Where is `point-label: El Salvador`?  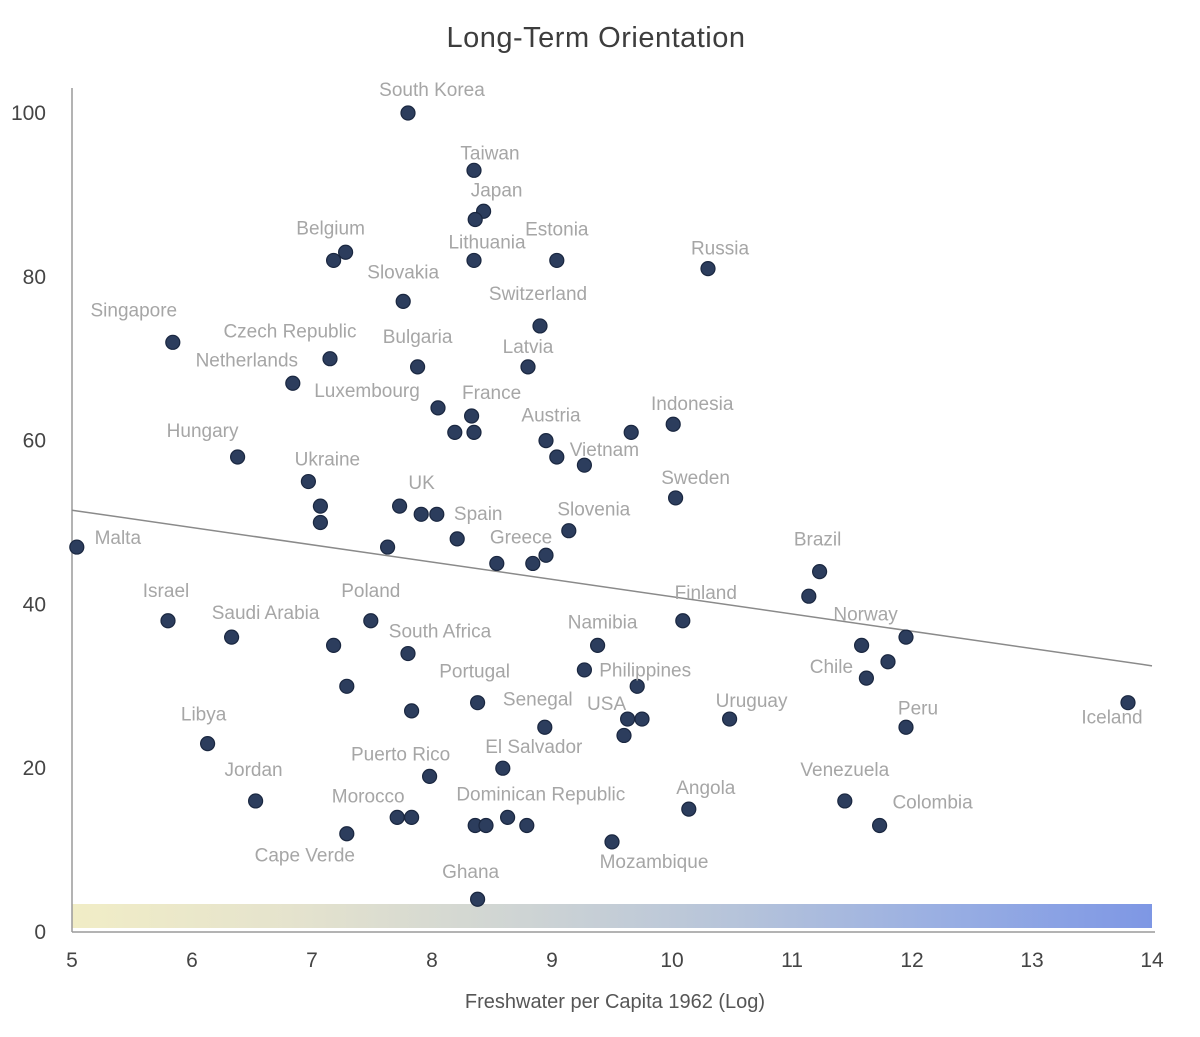 point-label: El Salvador is located at coordinates (534, 747).